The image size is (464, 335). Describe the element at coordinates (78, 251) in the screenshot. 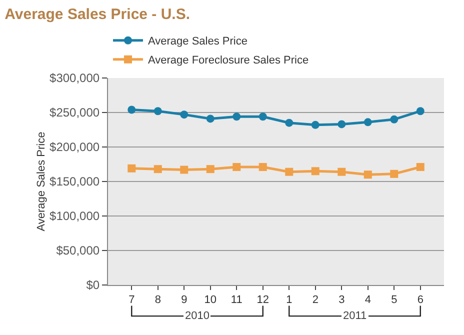

I see `y-tick-label: $50,000` at that location.